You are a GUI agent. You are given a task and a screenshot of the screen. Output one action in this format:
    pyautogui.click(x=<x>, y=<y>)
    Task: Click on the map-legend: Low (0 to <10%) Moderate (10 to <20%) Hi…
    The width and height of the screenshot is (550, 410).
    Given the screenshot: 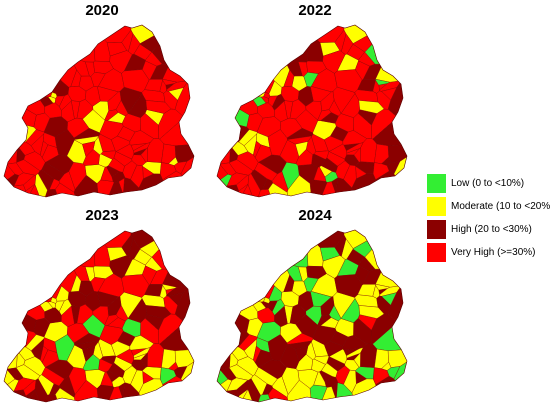 What is the action you would take?
    pyautogui.click(x=488, y=218)
    